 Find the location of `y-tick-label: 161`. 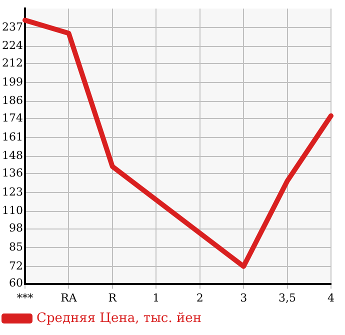

y-tick-label: 161 is located at coordinates (12, 137).